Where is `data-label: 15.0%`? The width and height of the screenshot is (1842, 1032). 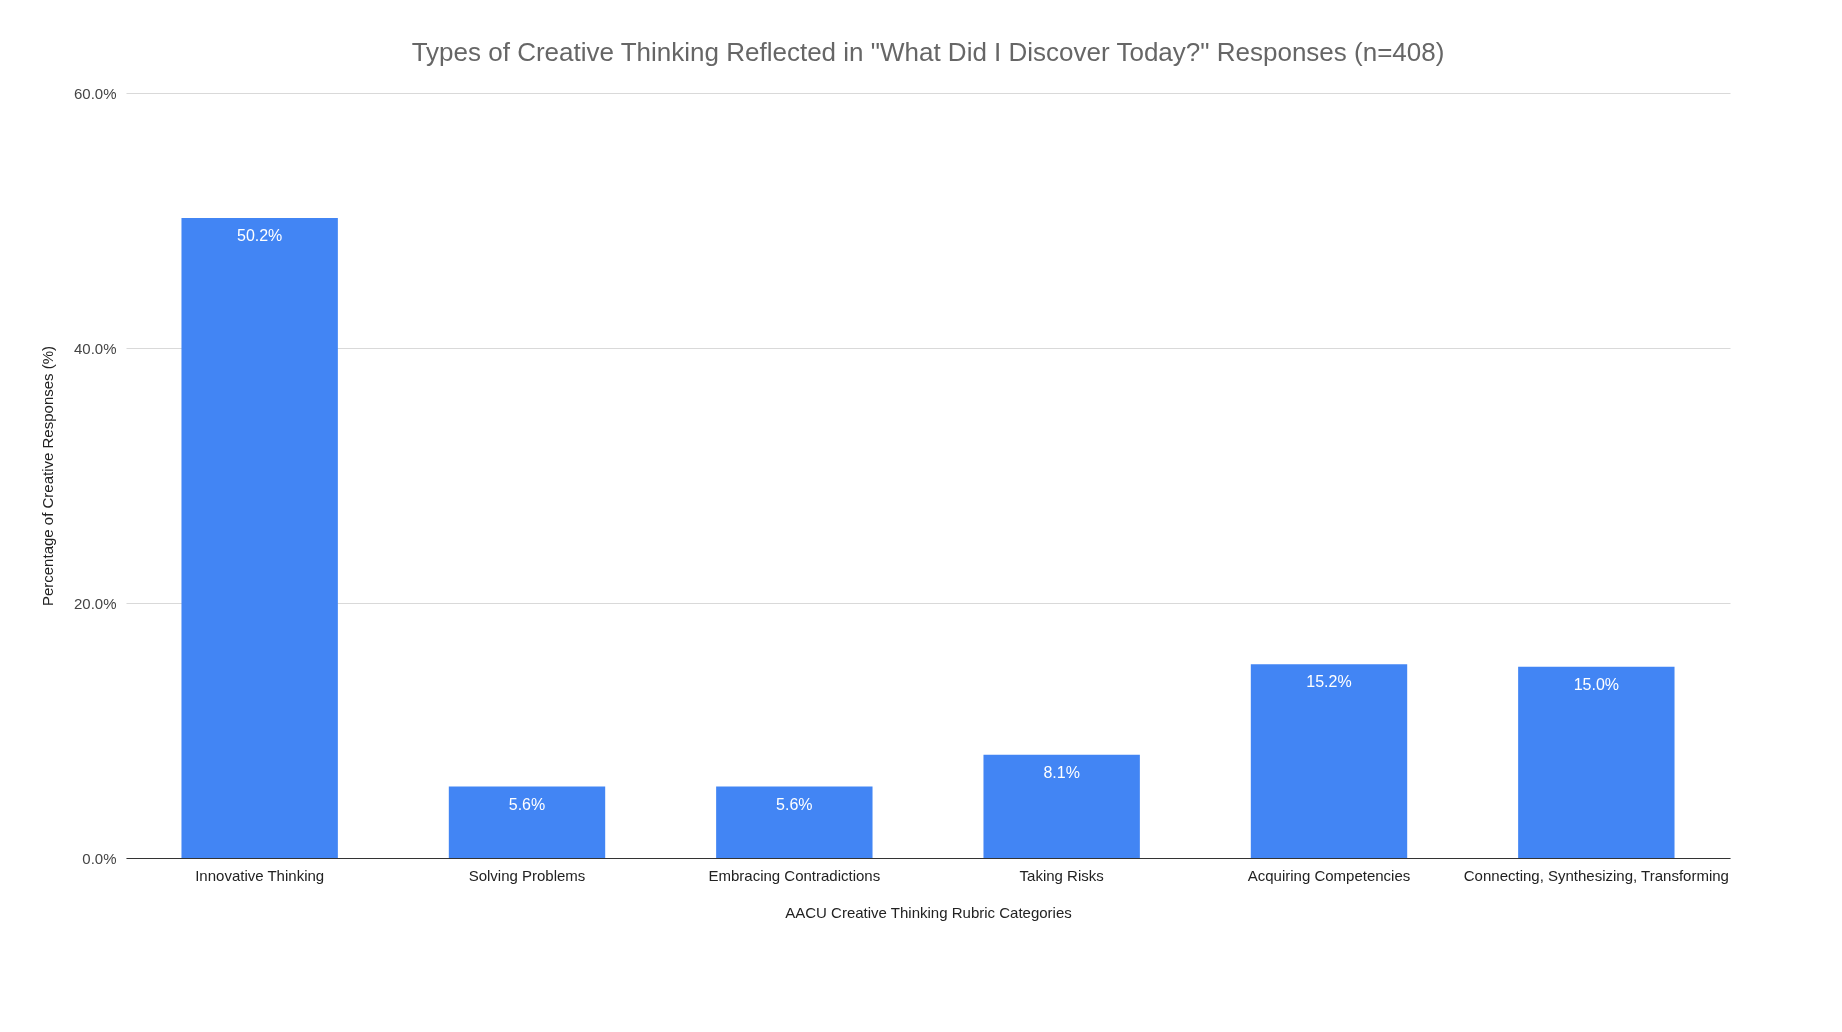 data-label: 15.0% is located at coordinates (1596, 684).